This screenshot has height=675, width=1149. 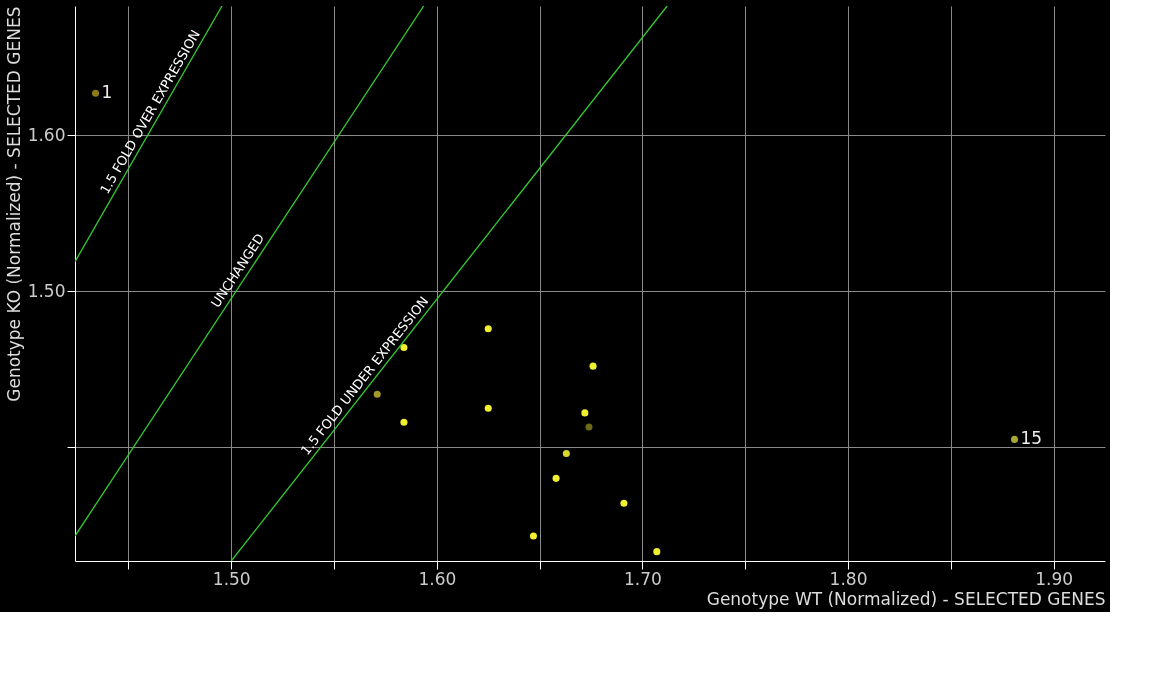 What do you see at coordinates (13, 204) in the screenshot?
I see `y-axis-title: Genotype KO (Normalized) - SELECTED GENES` at bounding box center [13, 204].